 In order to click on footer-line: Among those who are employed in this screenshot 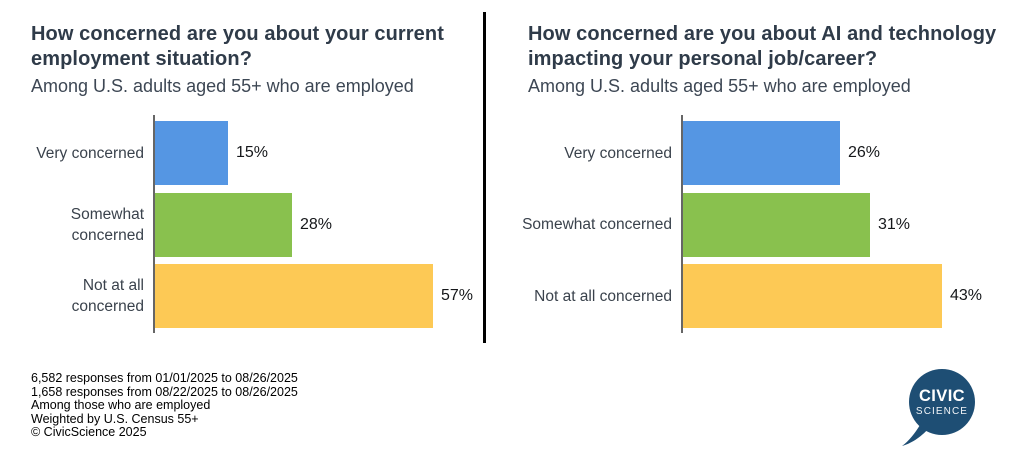, I will do `click(121, 405)`.